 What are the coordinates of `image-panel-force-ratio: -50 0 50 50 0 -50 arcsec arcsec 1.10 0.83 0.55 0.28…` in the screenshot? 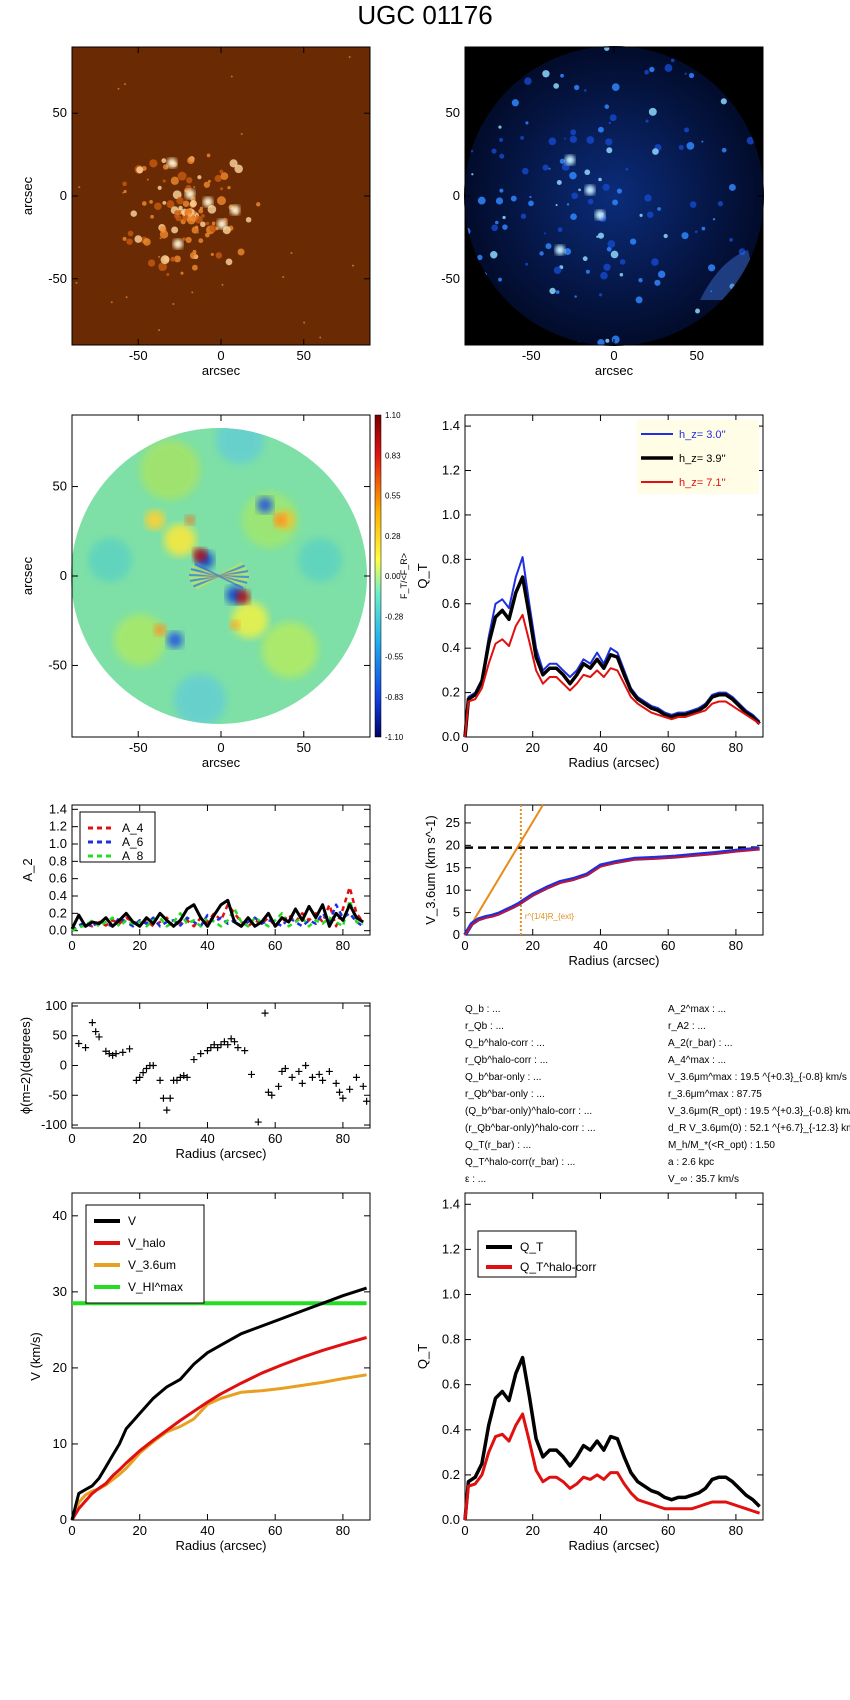 It's located at (214, 590).